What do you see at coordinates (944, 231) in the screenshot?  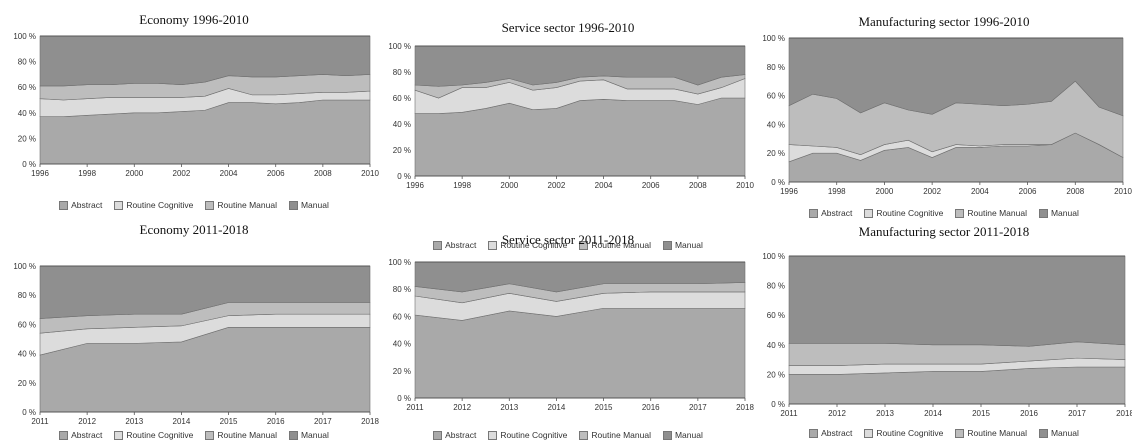 I see `chart-title: Manufacturing sector 2011-2018` at bounding box center [944, 231].